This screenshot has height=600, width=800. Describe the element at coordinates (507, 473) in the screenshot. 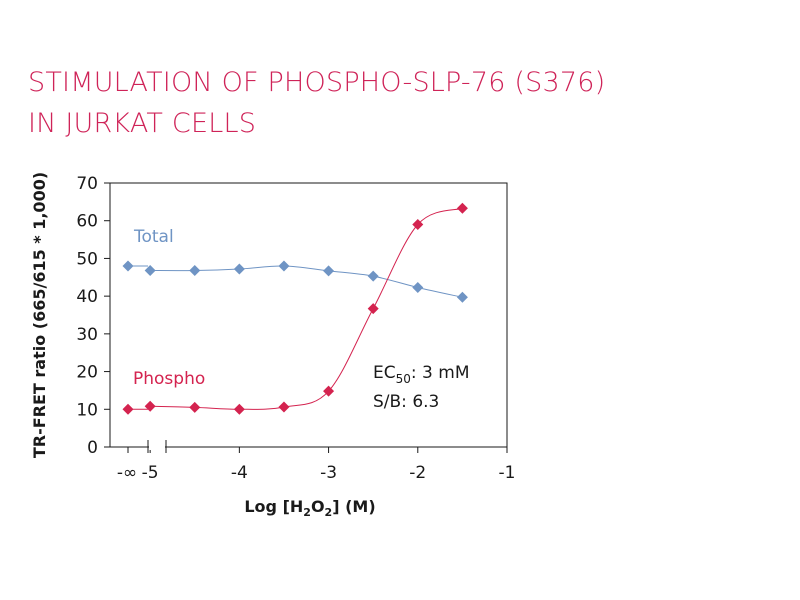

I see `x-tick-label: -1` at that location.